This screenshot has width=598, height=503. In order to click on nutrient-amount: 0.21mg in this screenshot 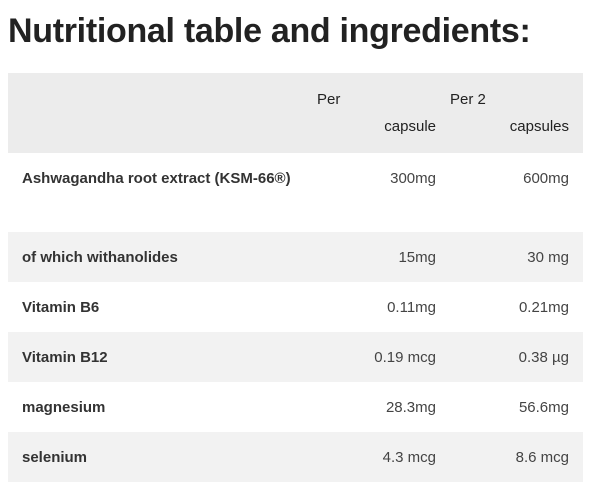, I will do `click(543, 307)`.